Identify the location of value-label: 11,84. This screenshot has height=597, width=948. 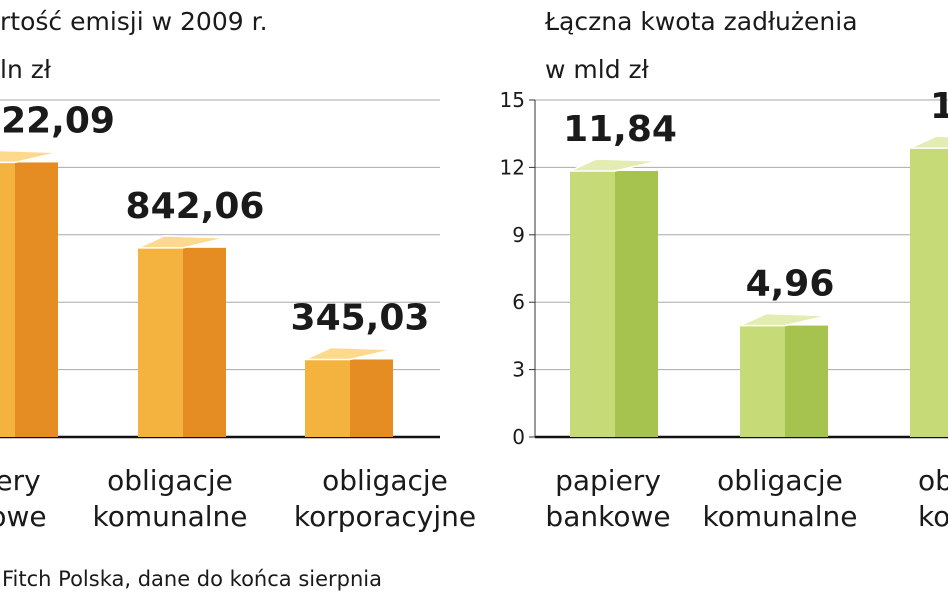
(620, 129).